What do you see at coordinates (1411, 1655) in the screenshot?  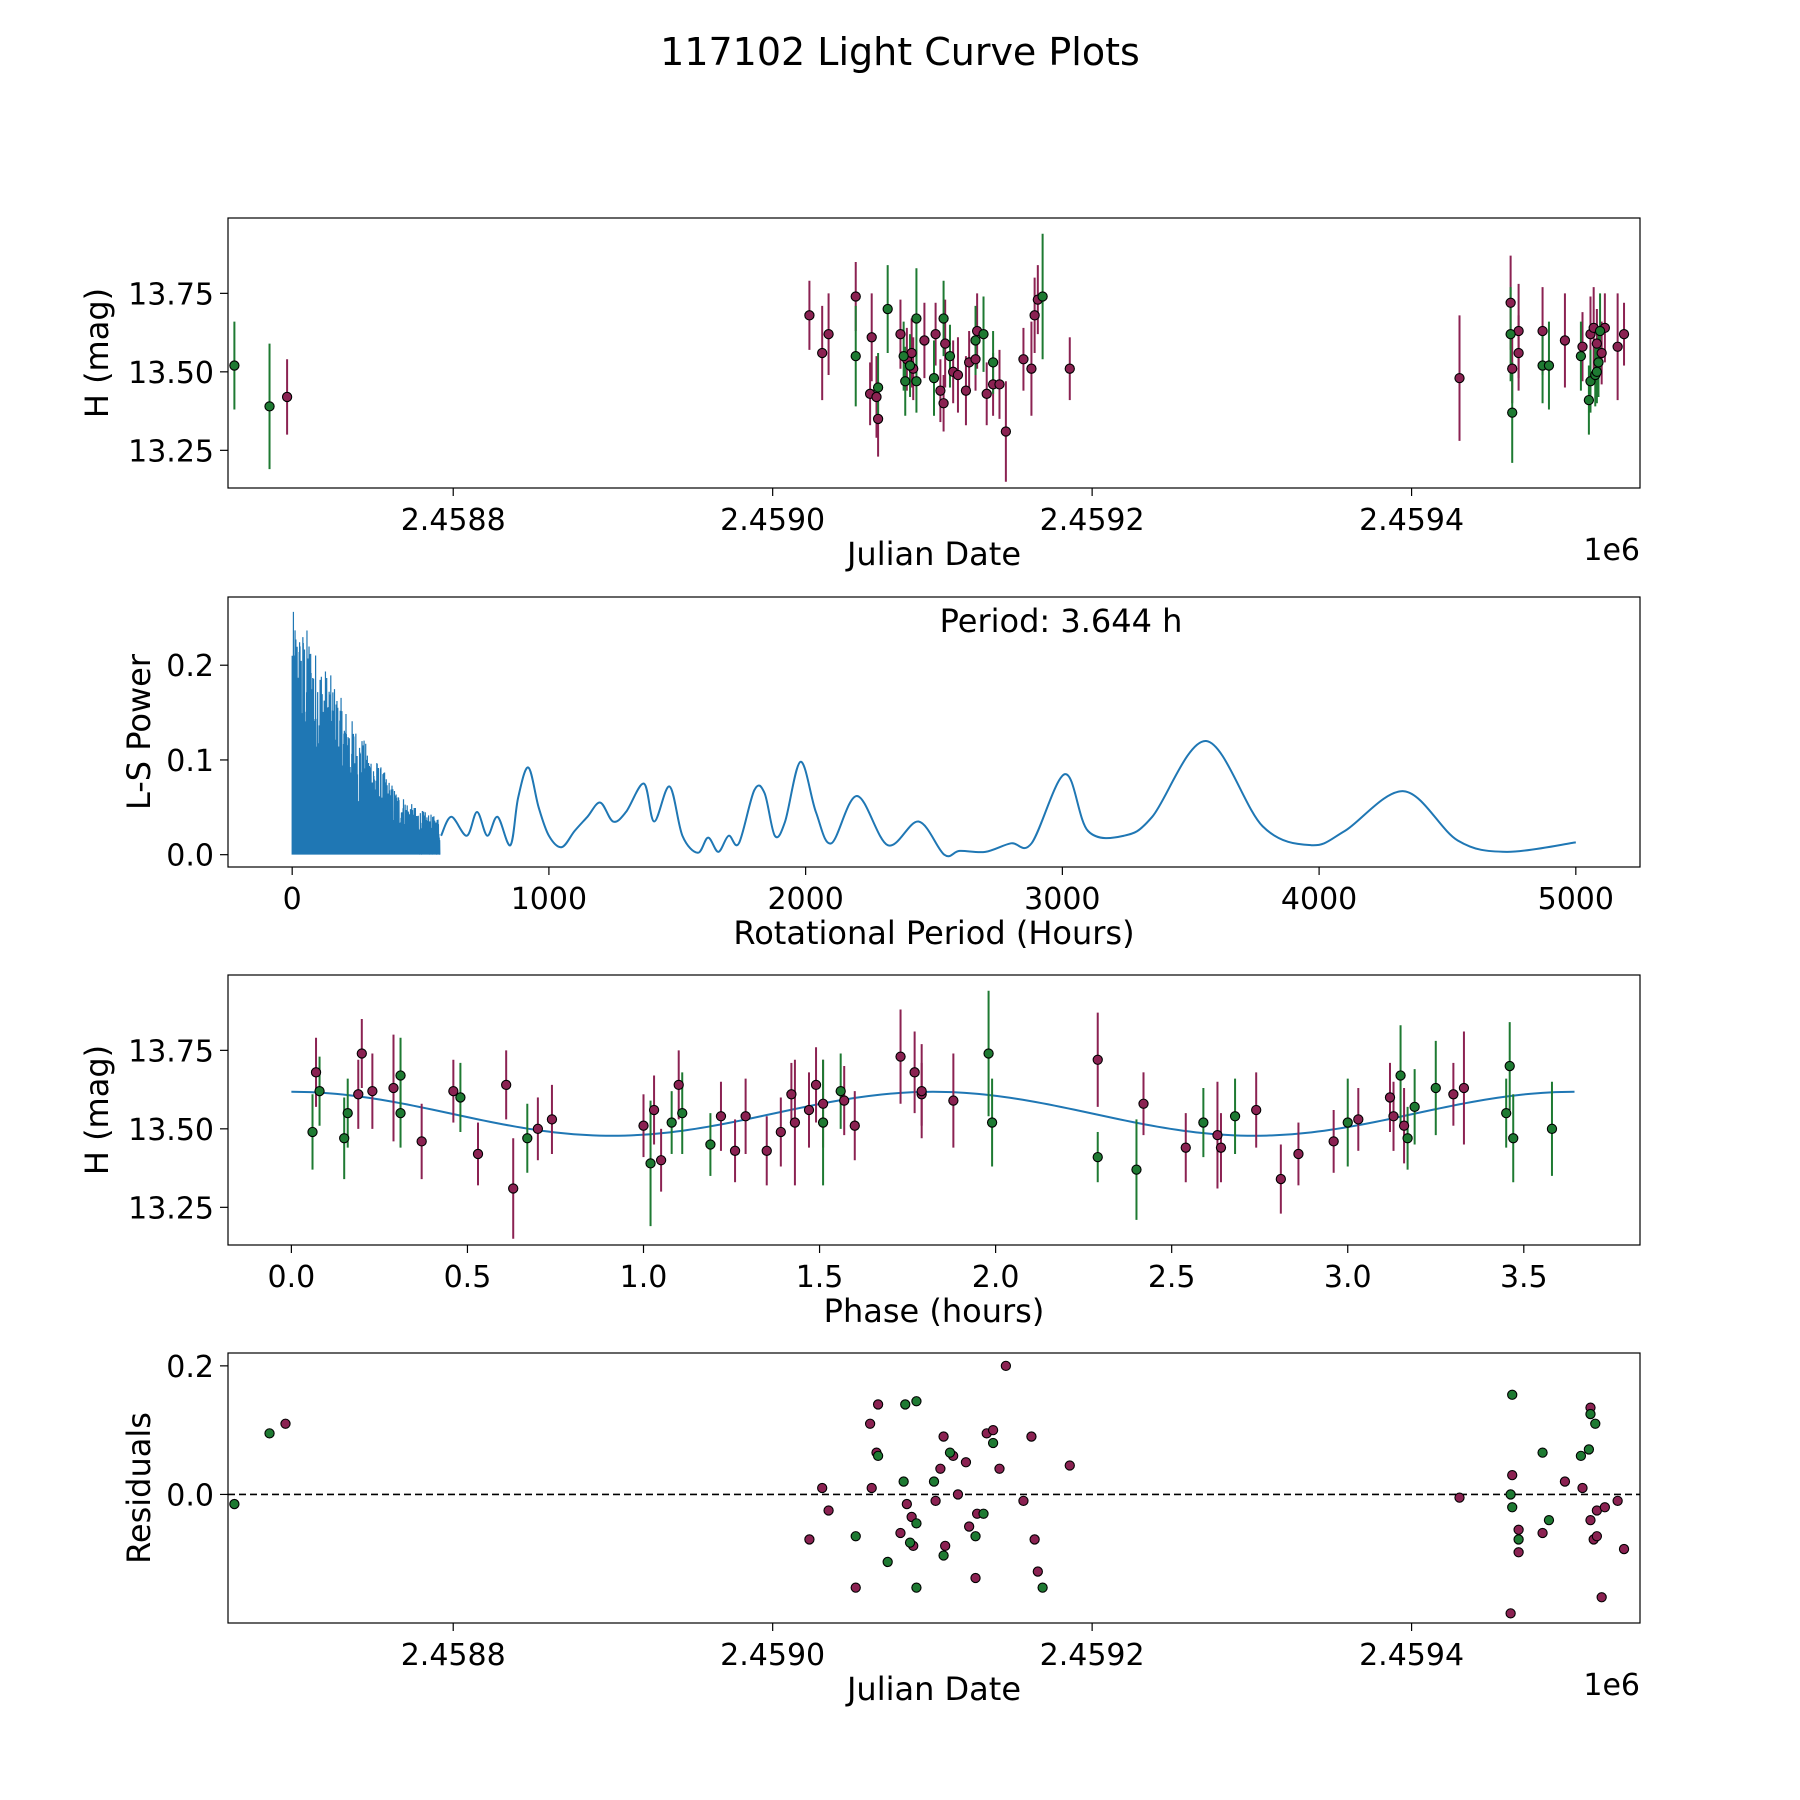 I see `x-tick-label: 2.4594` at bounding box center [1411, 1655].